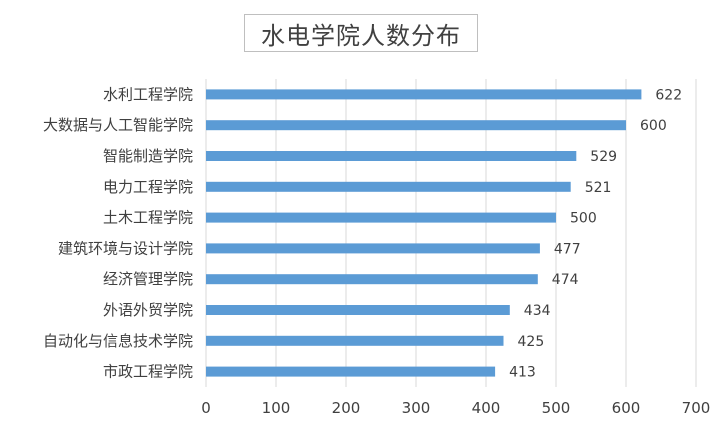 The height and width of the screenshot is (430, 718). I want to click on category-label: 水利工程学院, so click(148, 94).